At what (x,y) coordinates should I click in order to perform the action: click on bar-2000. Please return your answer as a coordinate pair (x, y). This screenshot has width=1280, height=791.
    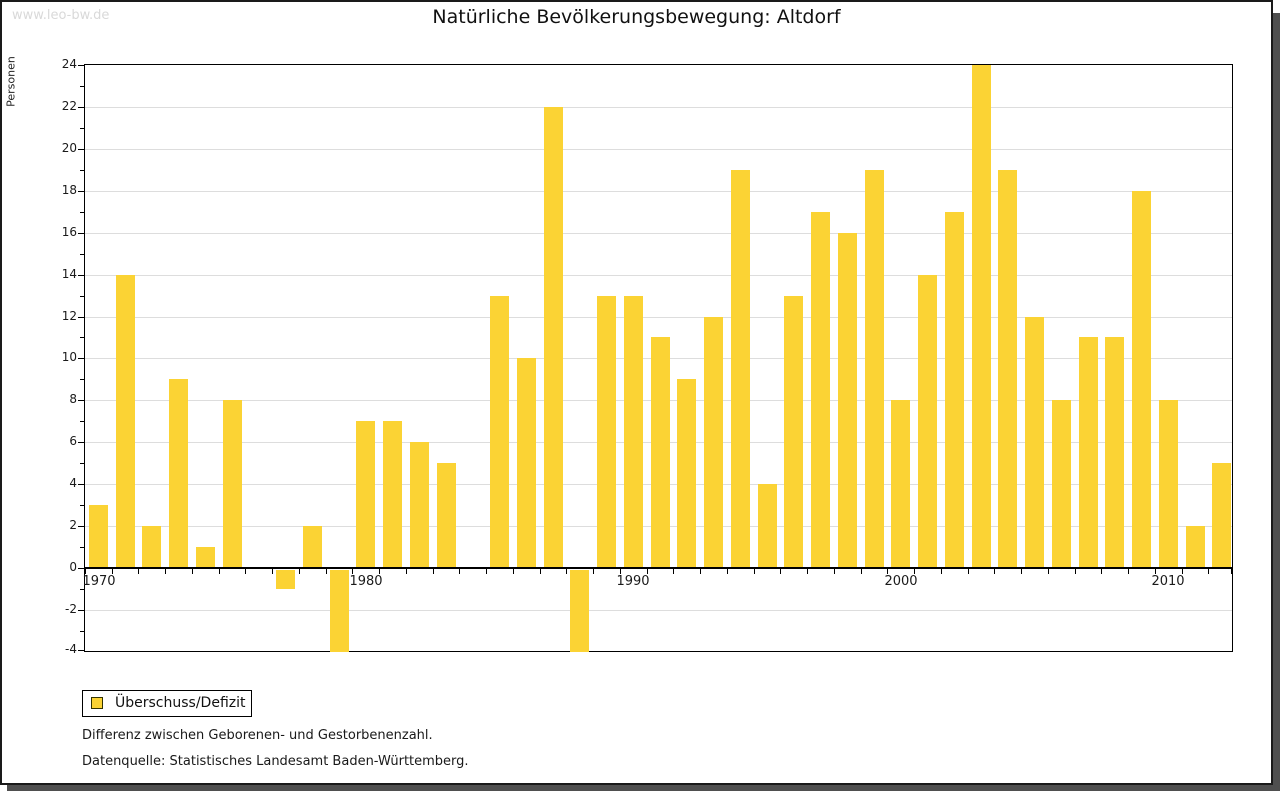
    Looking at the image, I should click on (900, 484).